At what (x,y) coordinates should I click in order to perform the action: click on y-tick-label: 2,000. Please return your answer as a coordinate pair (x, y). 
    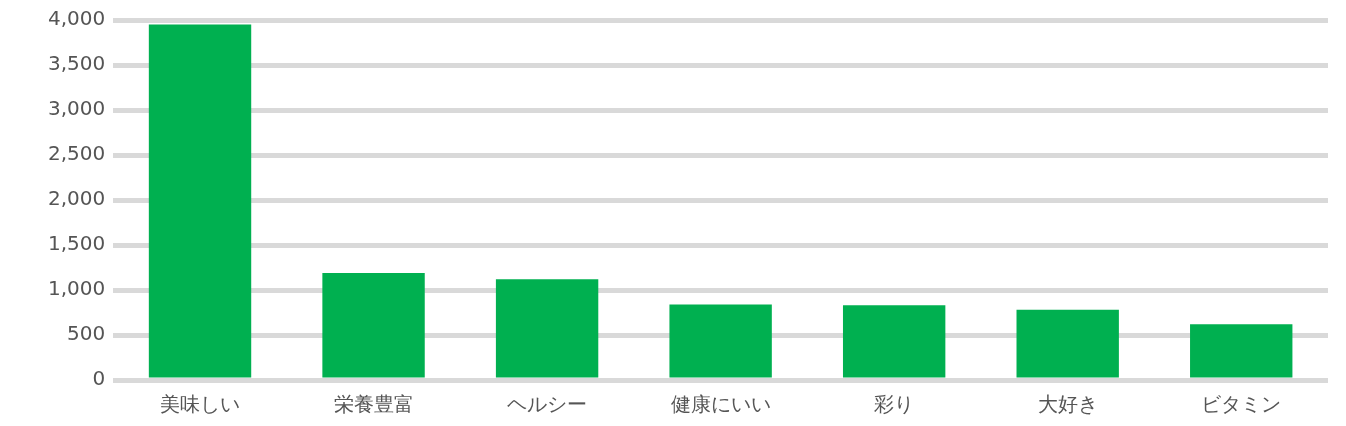
    Looking at the image, I should click on (76, 198).